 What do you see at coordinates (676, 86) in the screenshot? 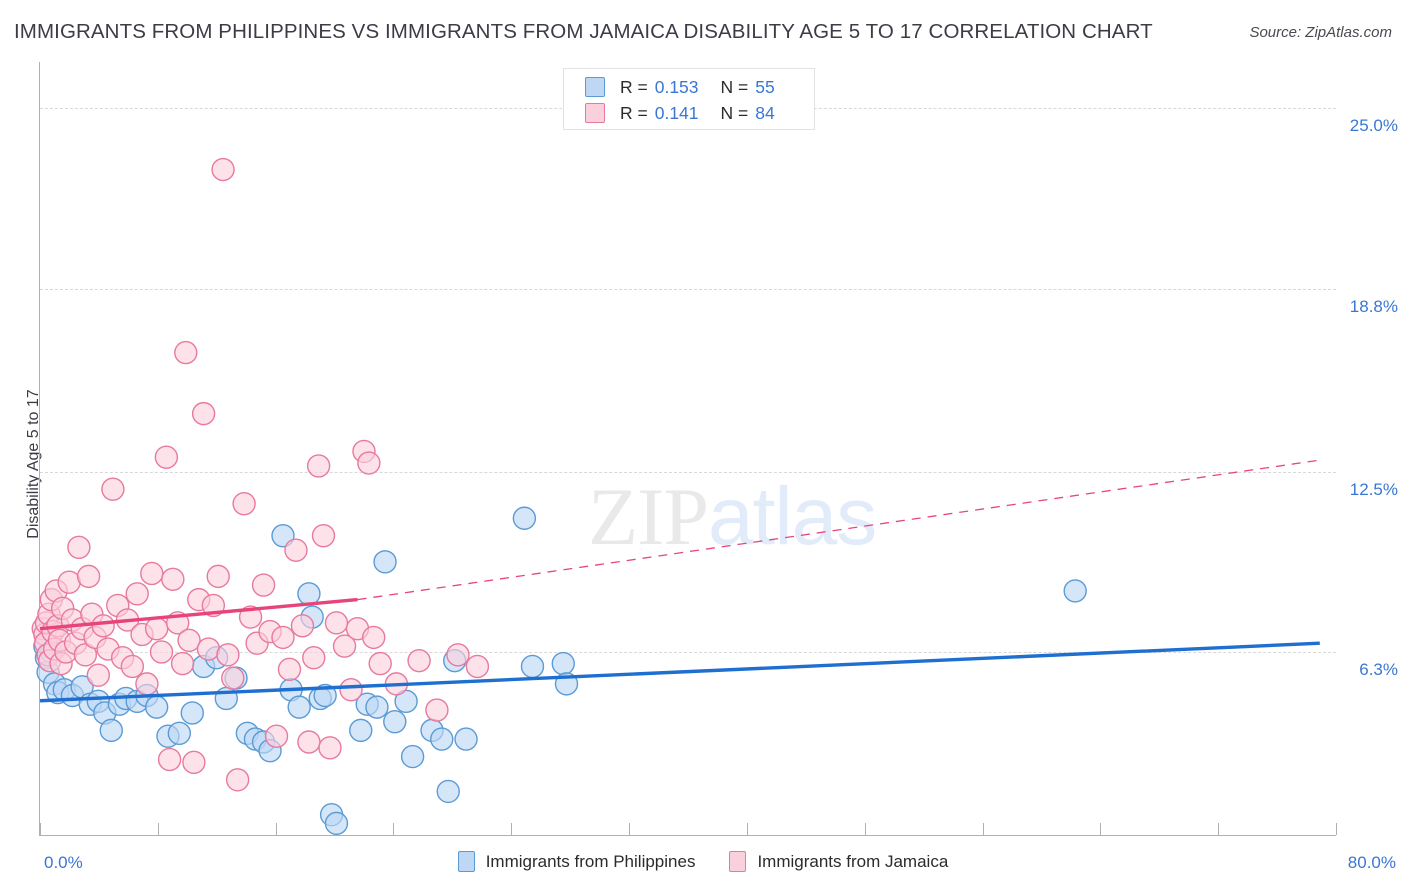
I see `blue-r-value: 0.153` at bounding box center [676, 86].